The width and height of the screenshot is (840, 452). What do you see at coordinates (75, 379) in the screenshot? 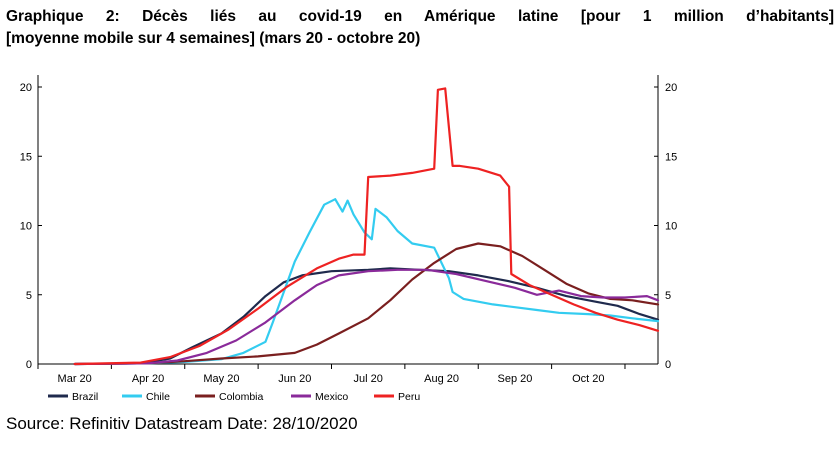
I see `x-tick-label: Mar 20` at bounding box center [75, 379].